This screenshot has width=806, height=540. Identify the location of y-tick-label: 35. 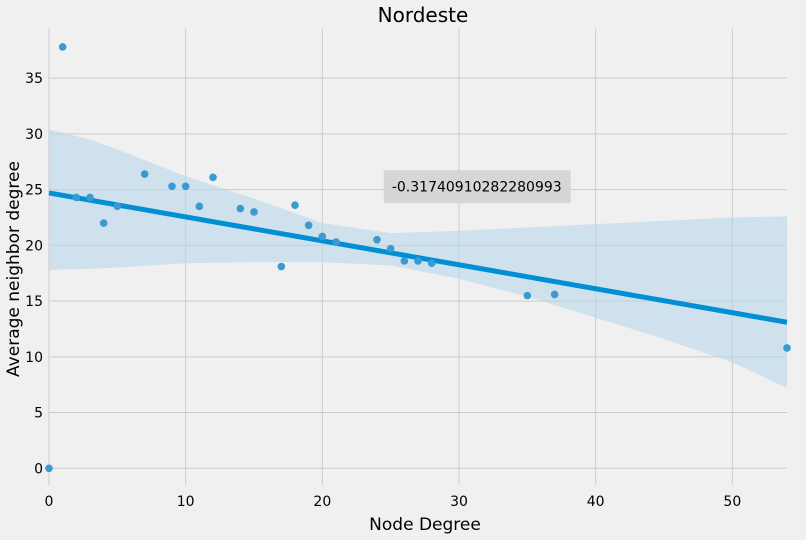
(34, 79).